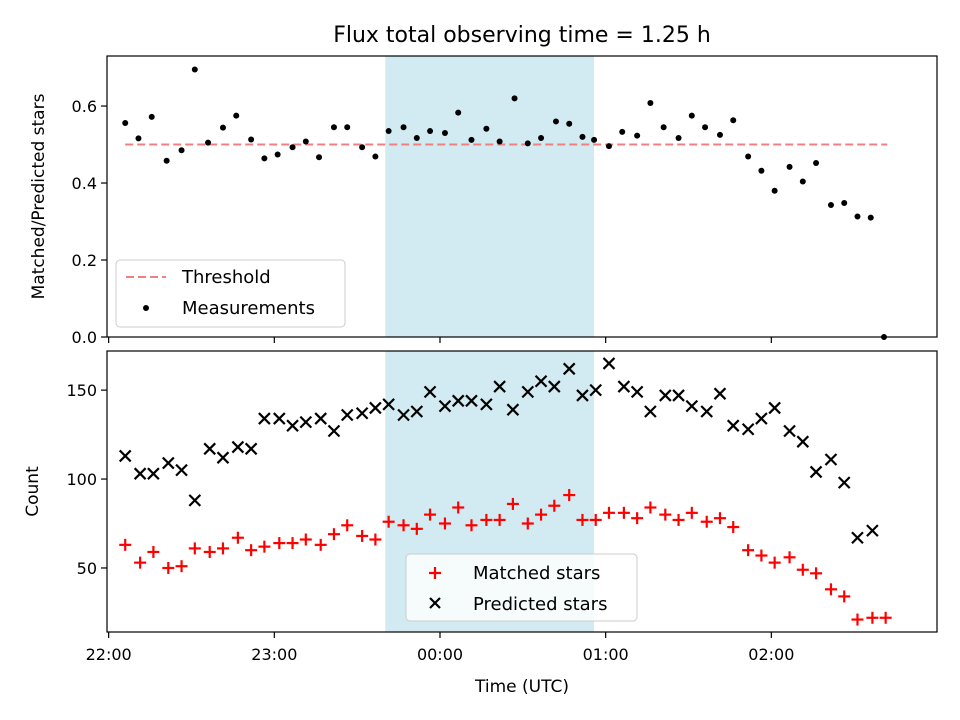 Image resolution: width=960 pixels, height=720 pixels. What do you see at coordinates (521, 687) in the screenshot?
I see `x-axis-label: Time (UTC)` at bounding box center [521, 687].